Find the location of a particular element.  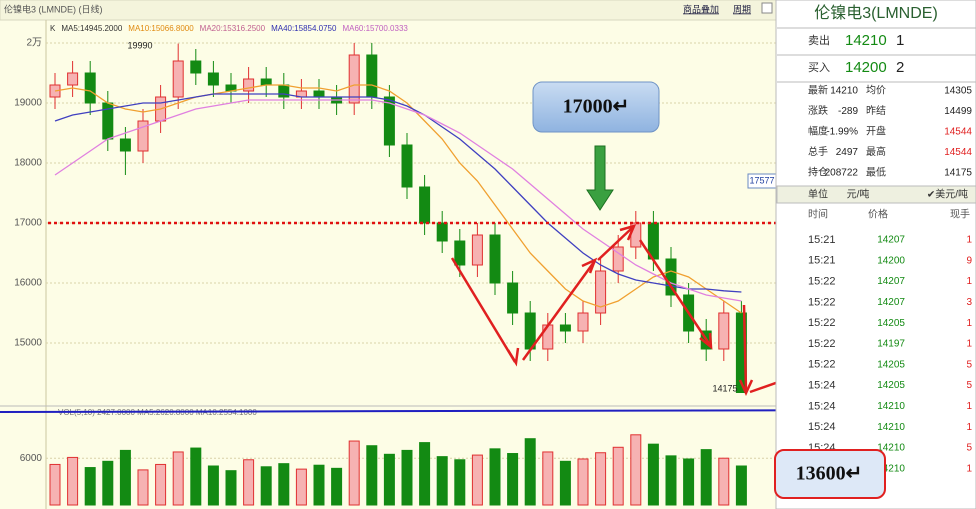

annotation-text: 13600↵ is located at coordinates (829, 474).